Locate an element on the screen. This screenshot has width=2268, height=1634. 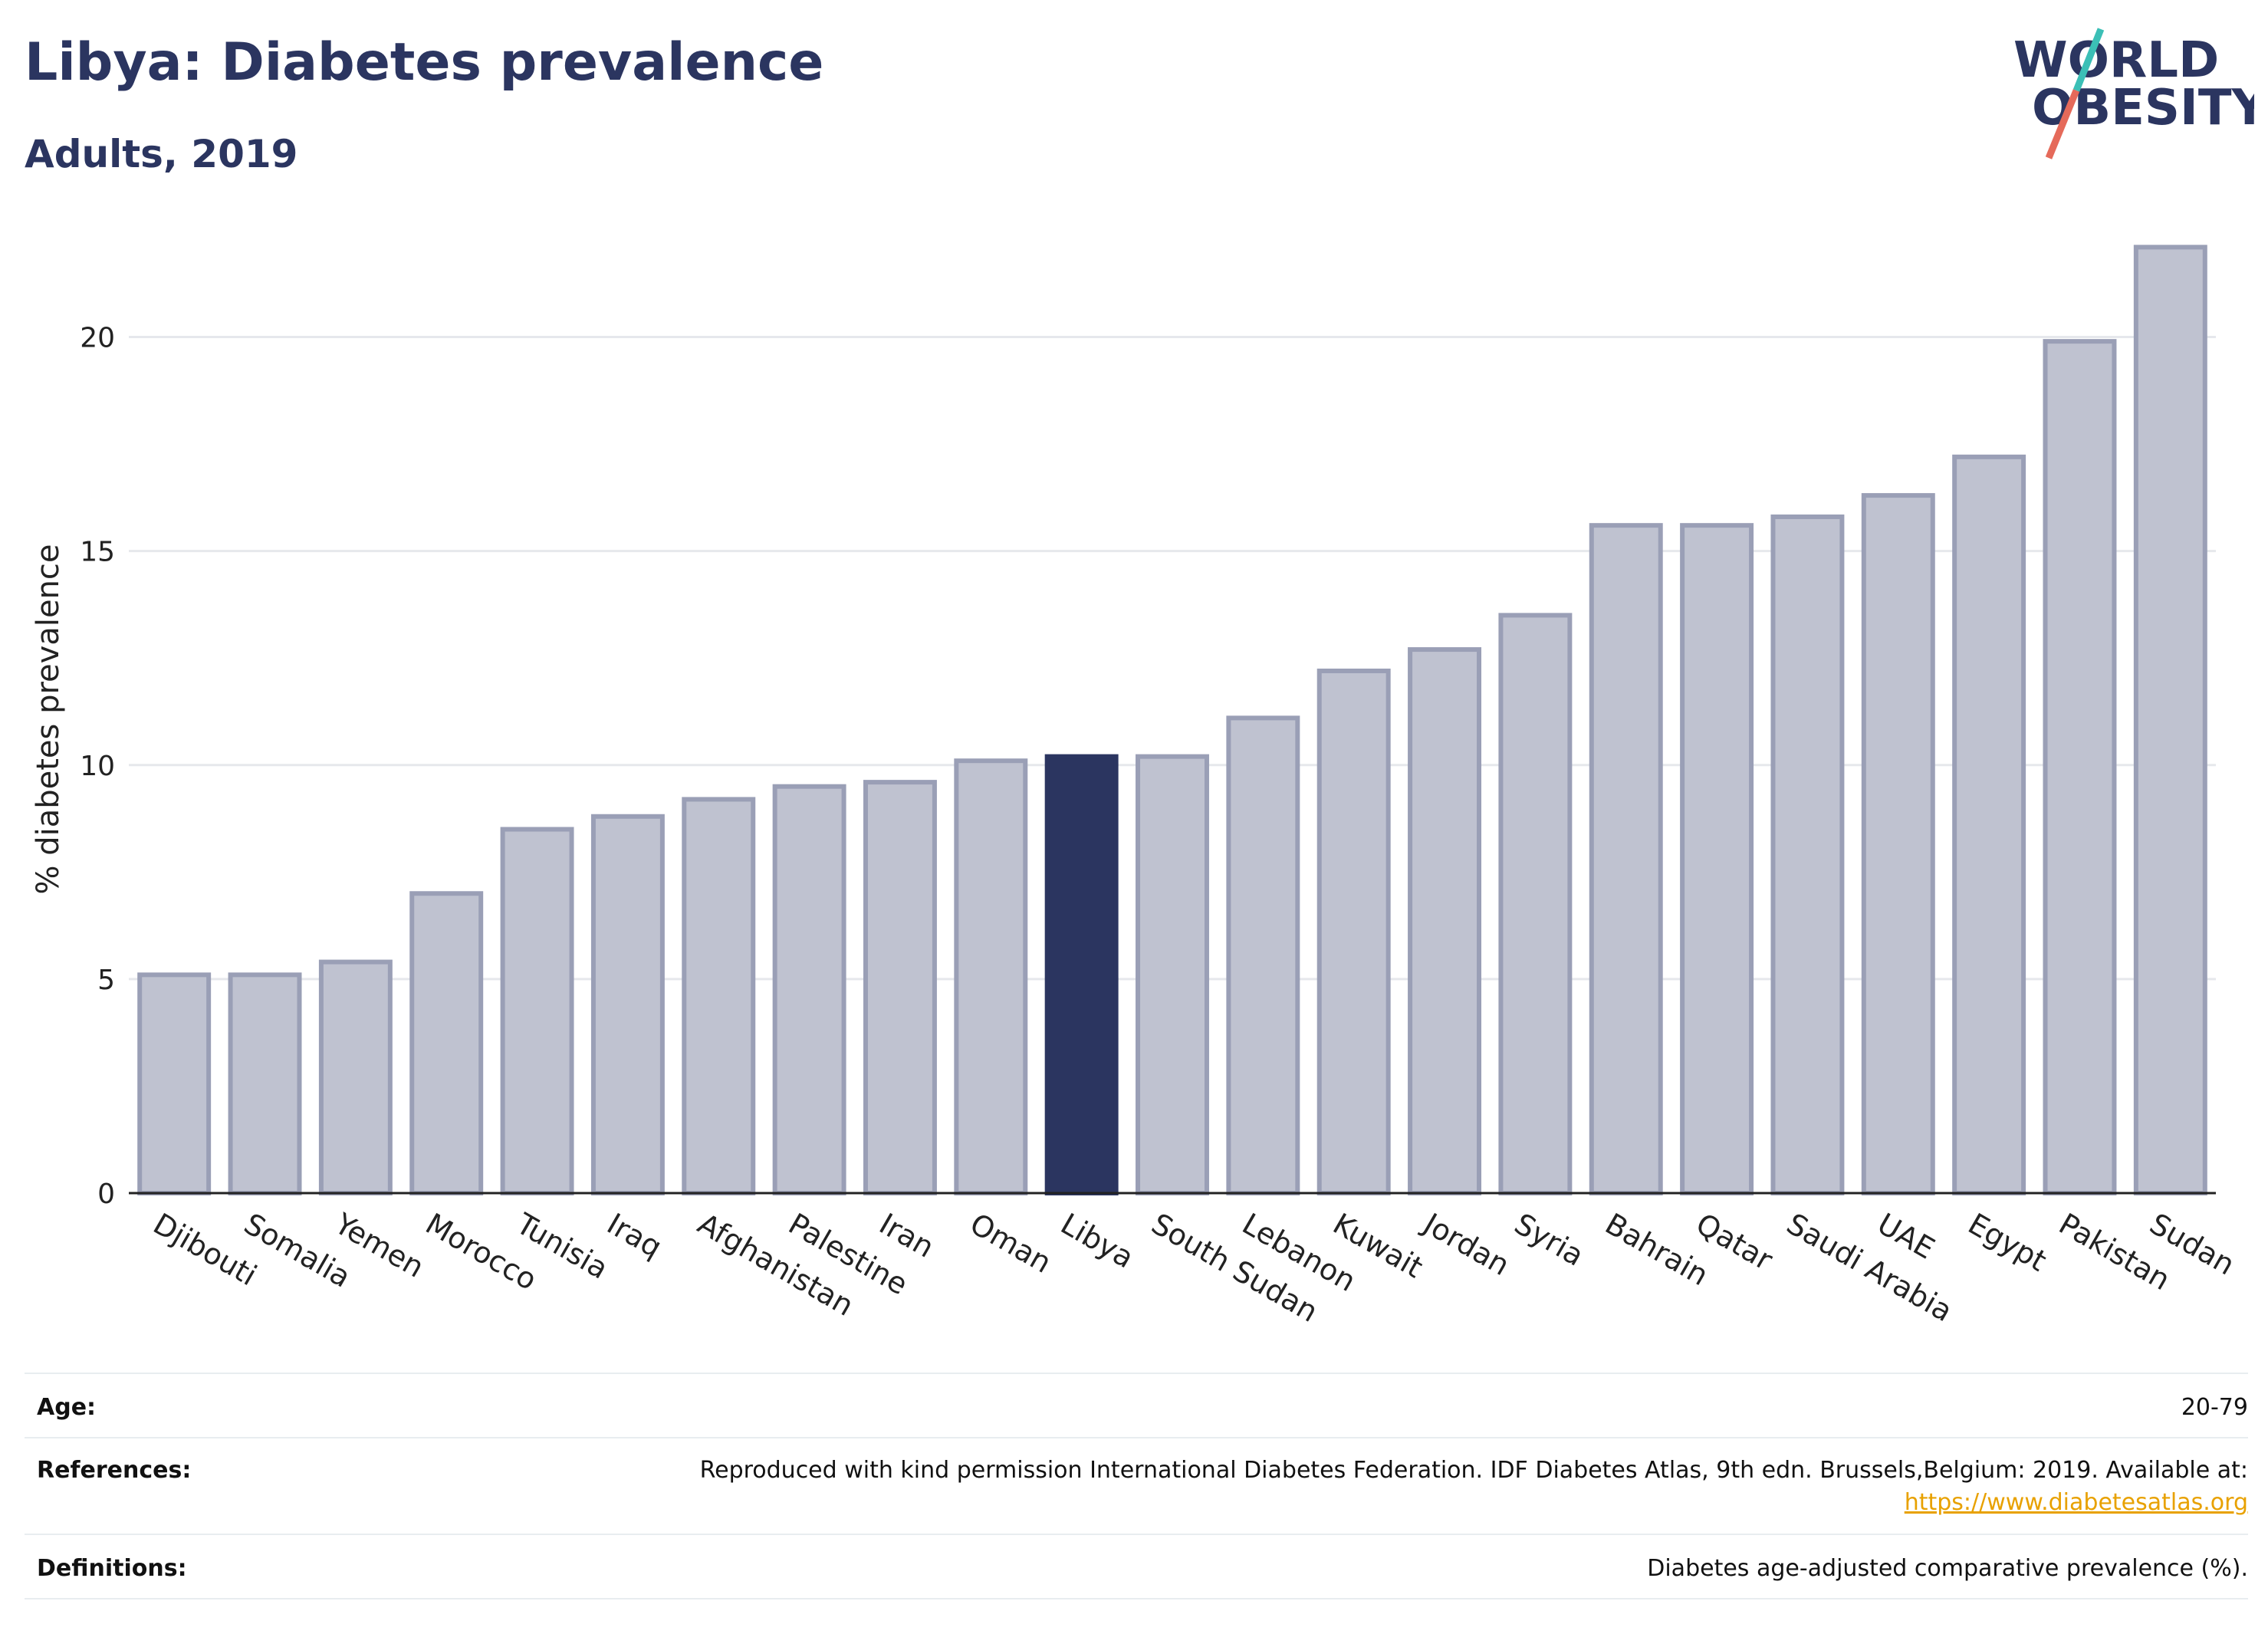
bar-iraq is located at coordinates (627, 1005).